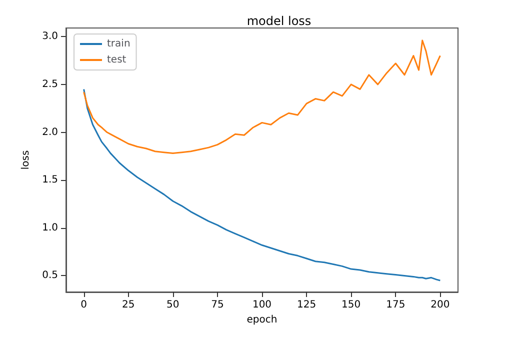 The image size is (518, 343). Describe the element at coordinates (173, 305) in the screenshot. I see `x-tick-label: 50` at that location.